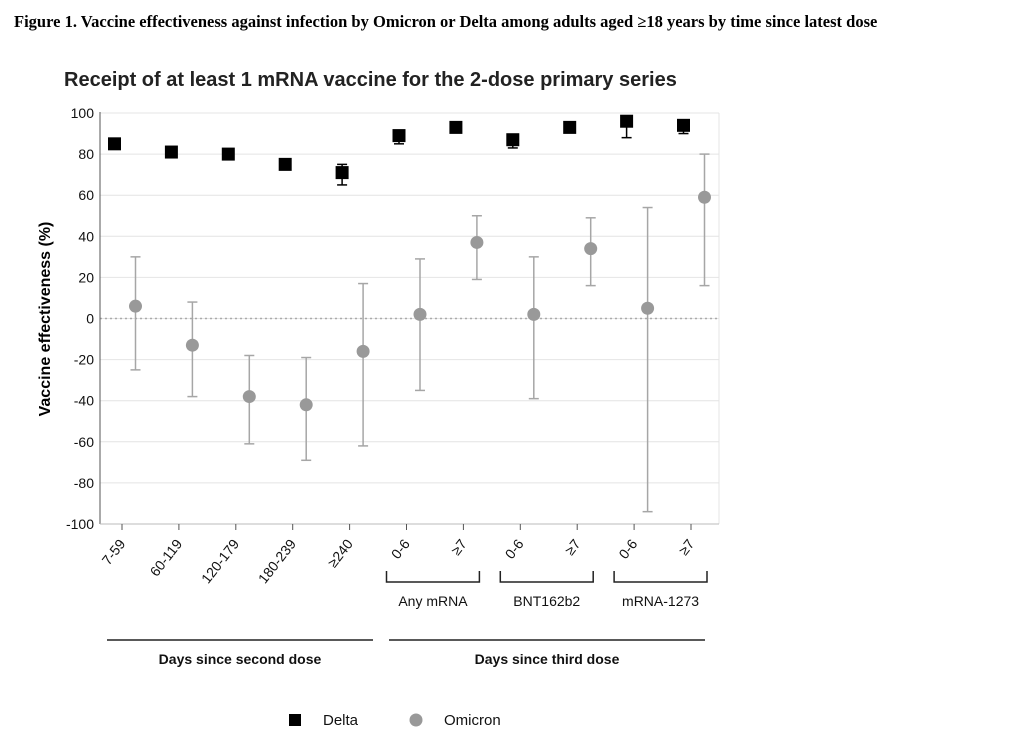  I want to click on x-tick-label: ≥240, so click(340, 553).